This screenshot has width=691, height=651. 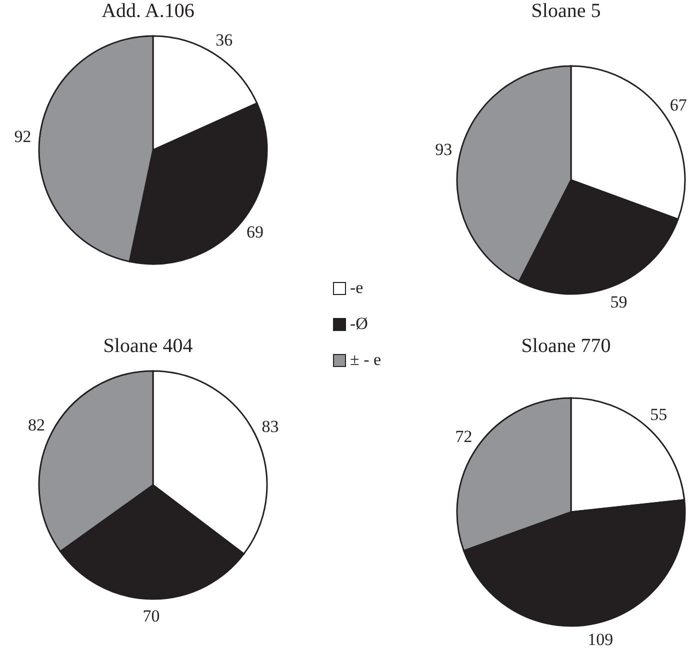 What do you see at coordinates (359, 324) in the screenshot?
I see `legend-label: -Ø` at bounding box center [359, 324].